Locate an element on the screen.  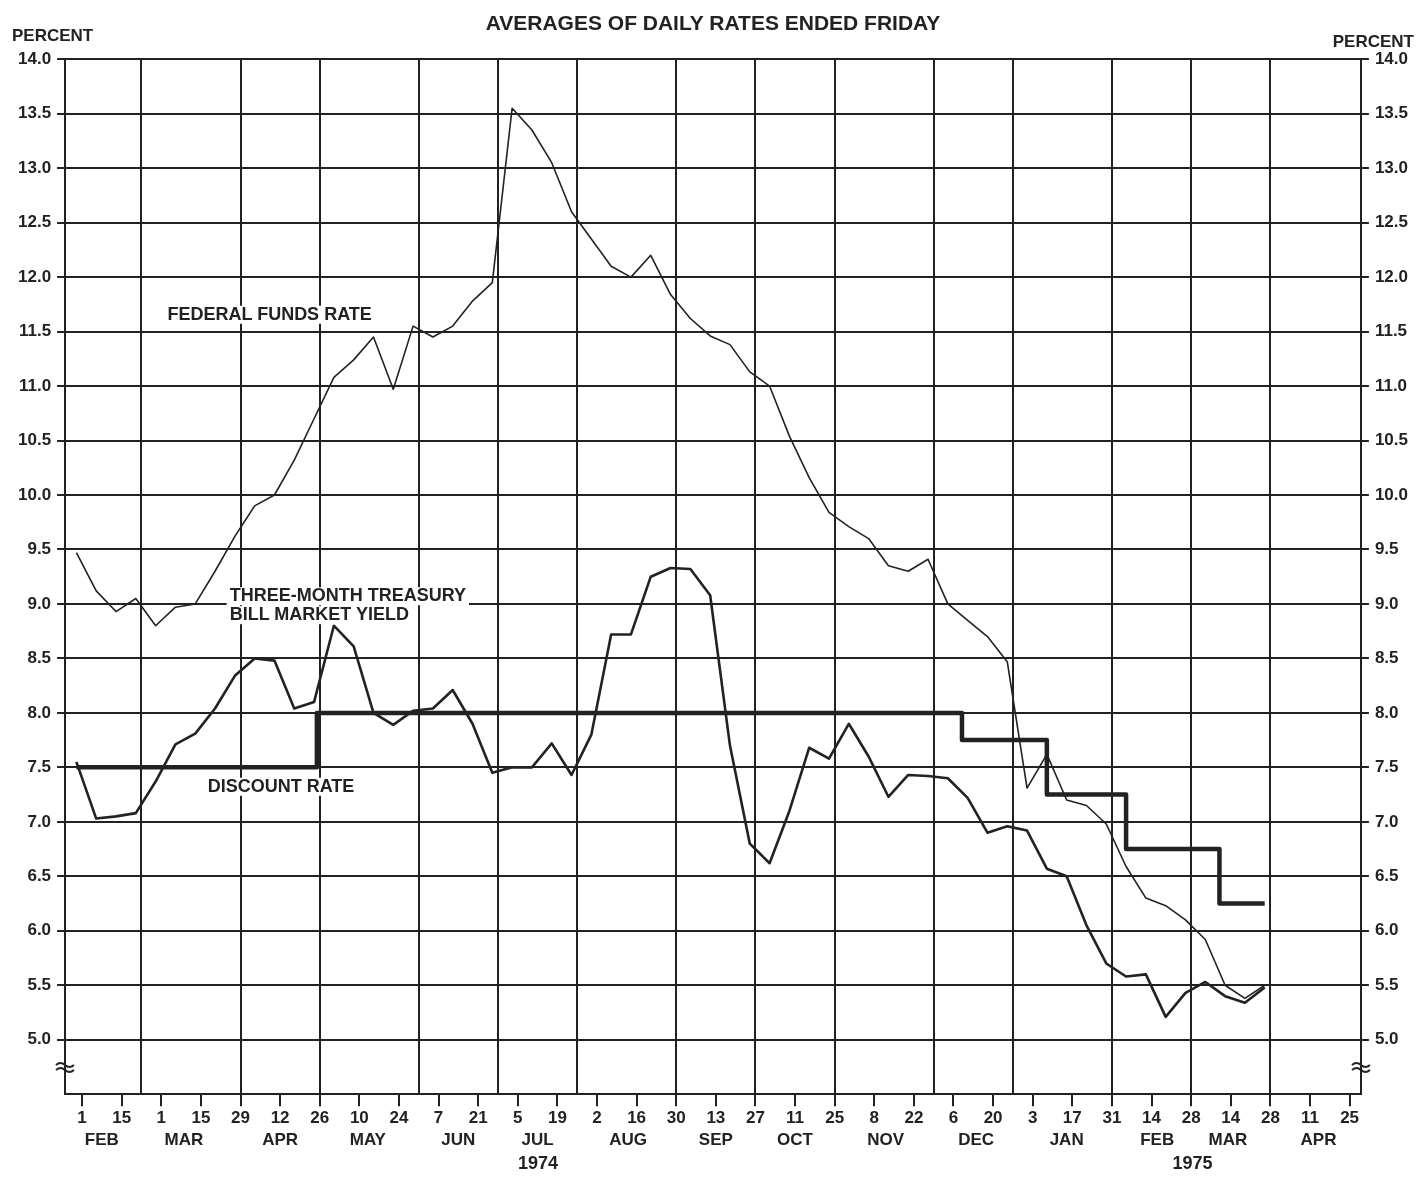
series-label: DISCOUNT RATE is located at coordinates (281, 785).